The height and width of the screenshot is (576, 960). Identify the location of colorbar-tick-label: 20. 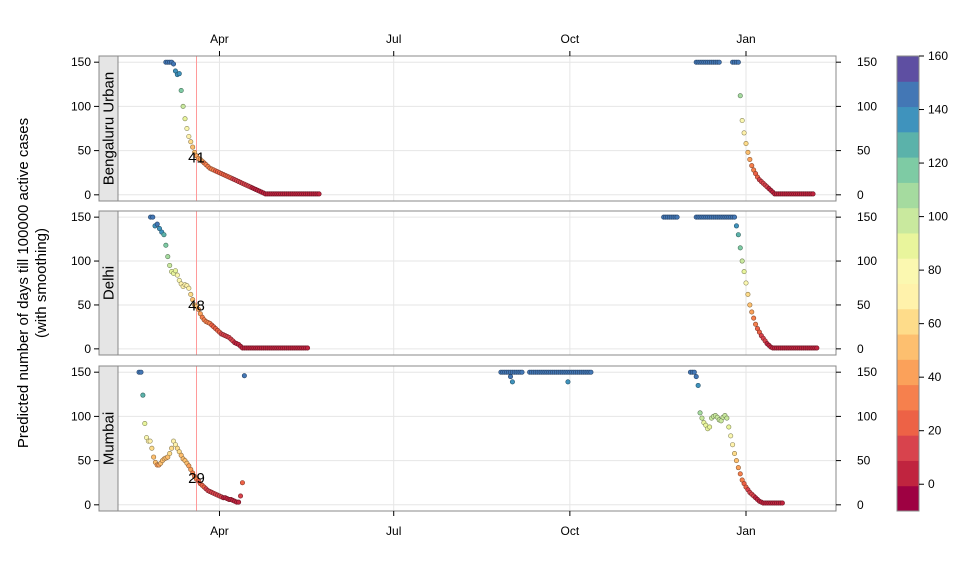
(935, 431).